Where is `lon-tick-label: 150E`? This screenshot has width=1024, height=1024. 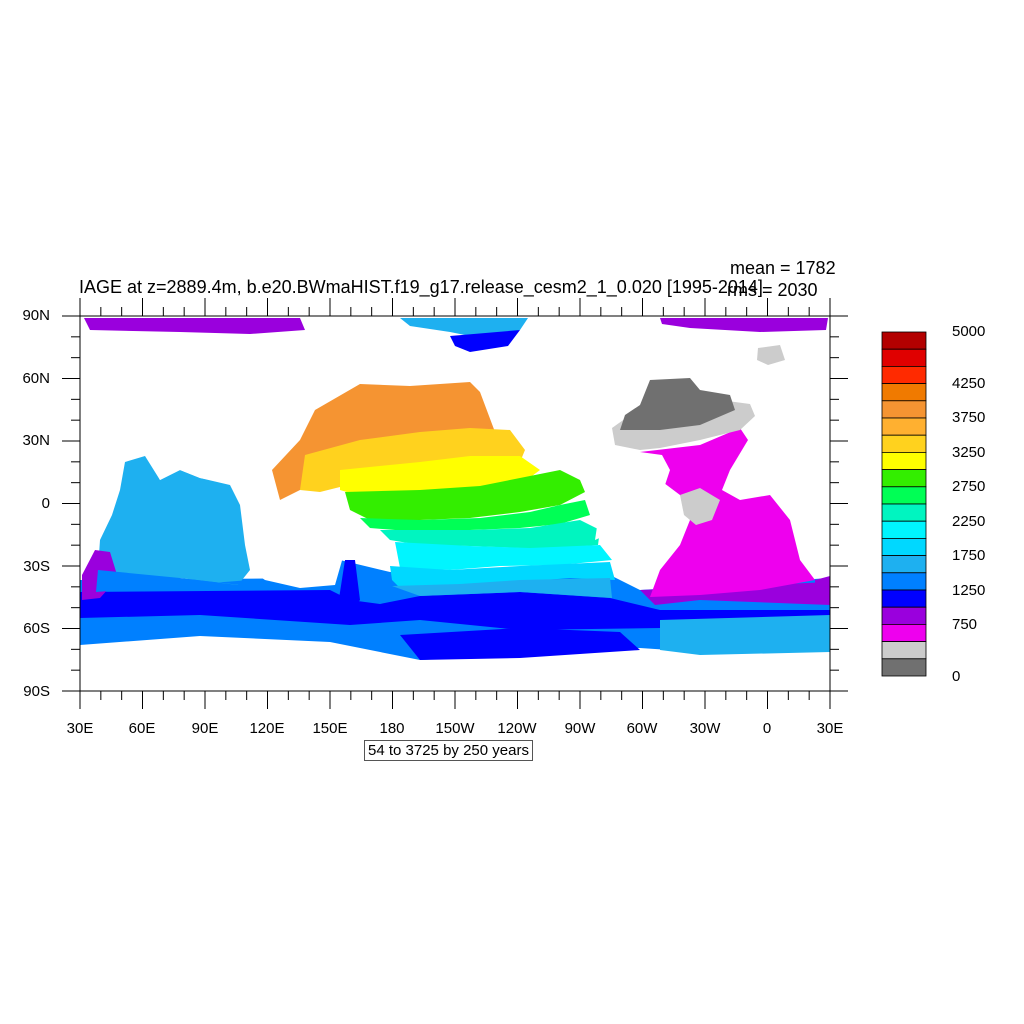
lon-tick-label: 150E is located at coordinates (330, 728).